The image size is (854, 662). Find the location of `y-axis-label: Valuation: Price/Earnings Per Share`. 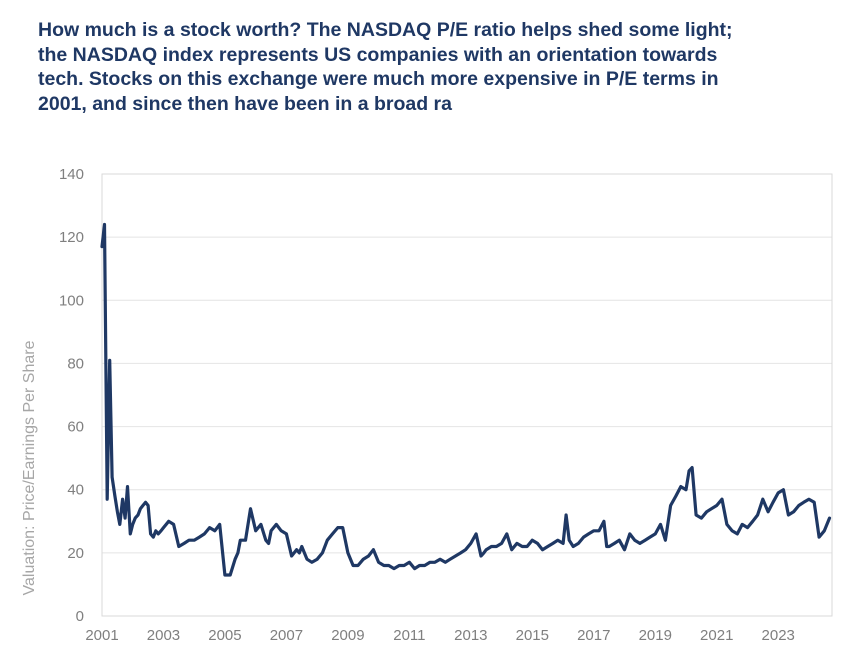

y-axis-label: Valuation: Price/Earnings Per Share is located at coordinates (29, 467).